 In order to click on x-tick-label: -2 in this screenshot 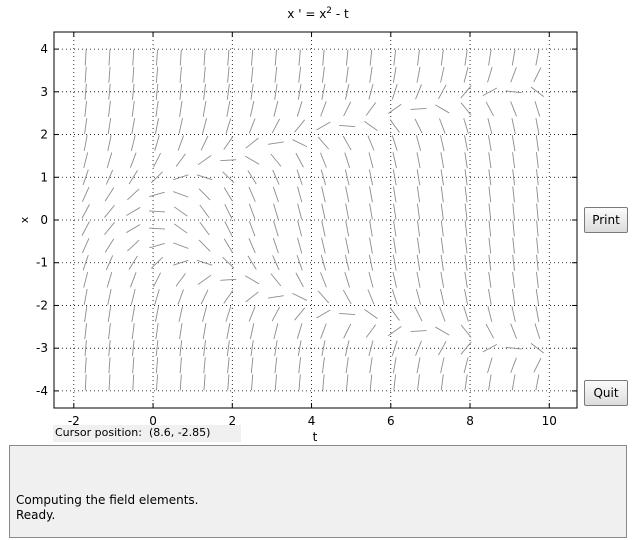, I will do `click(74, 421)`.